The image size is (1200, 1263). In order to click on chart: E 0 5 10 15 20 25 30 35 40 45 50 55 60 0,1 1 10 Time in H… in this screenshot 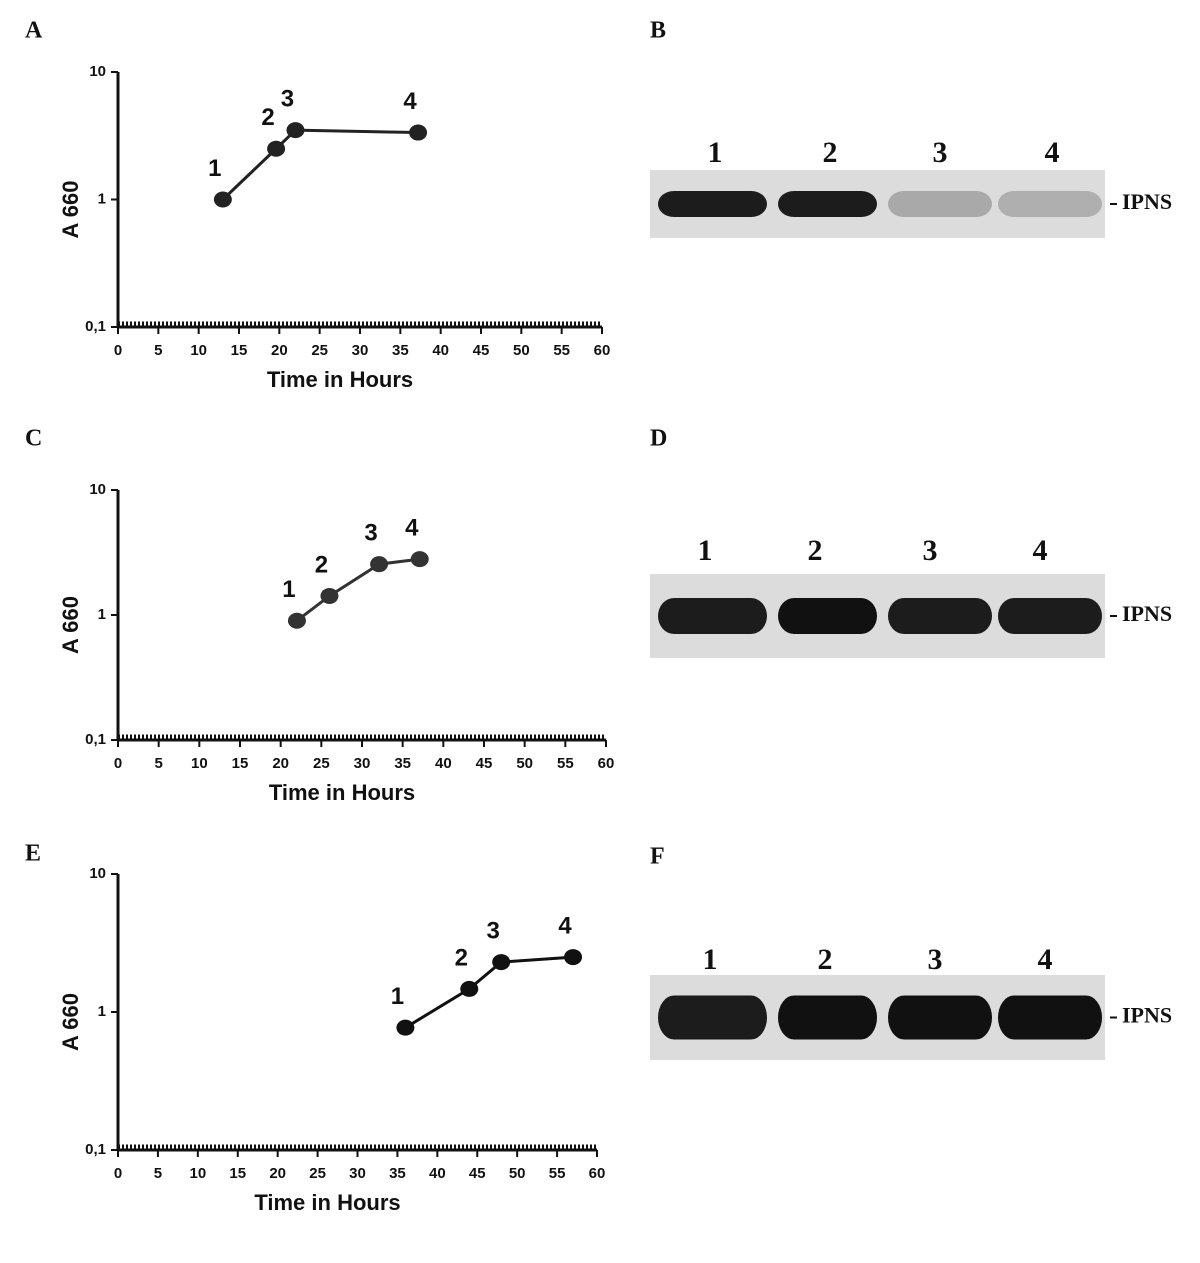, I will do `click(315, 1028)`.